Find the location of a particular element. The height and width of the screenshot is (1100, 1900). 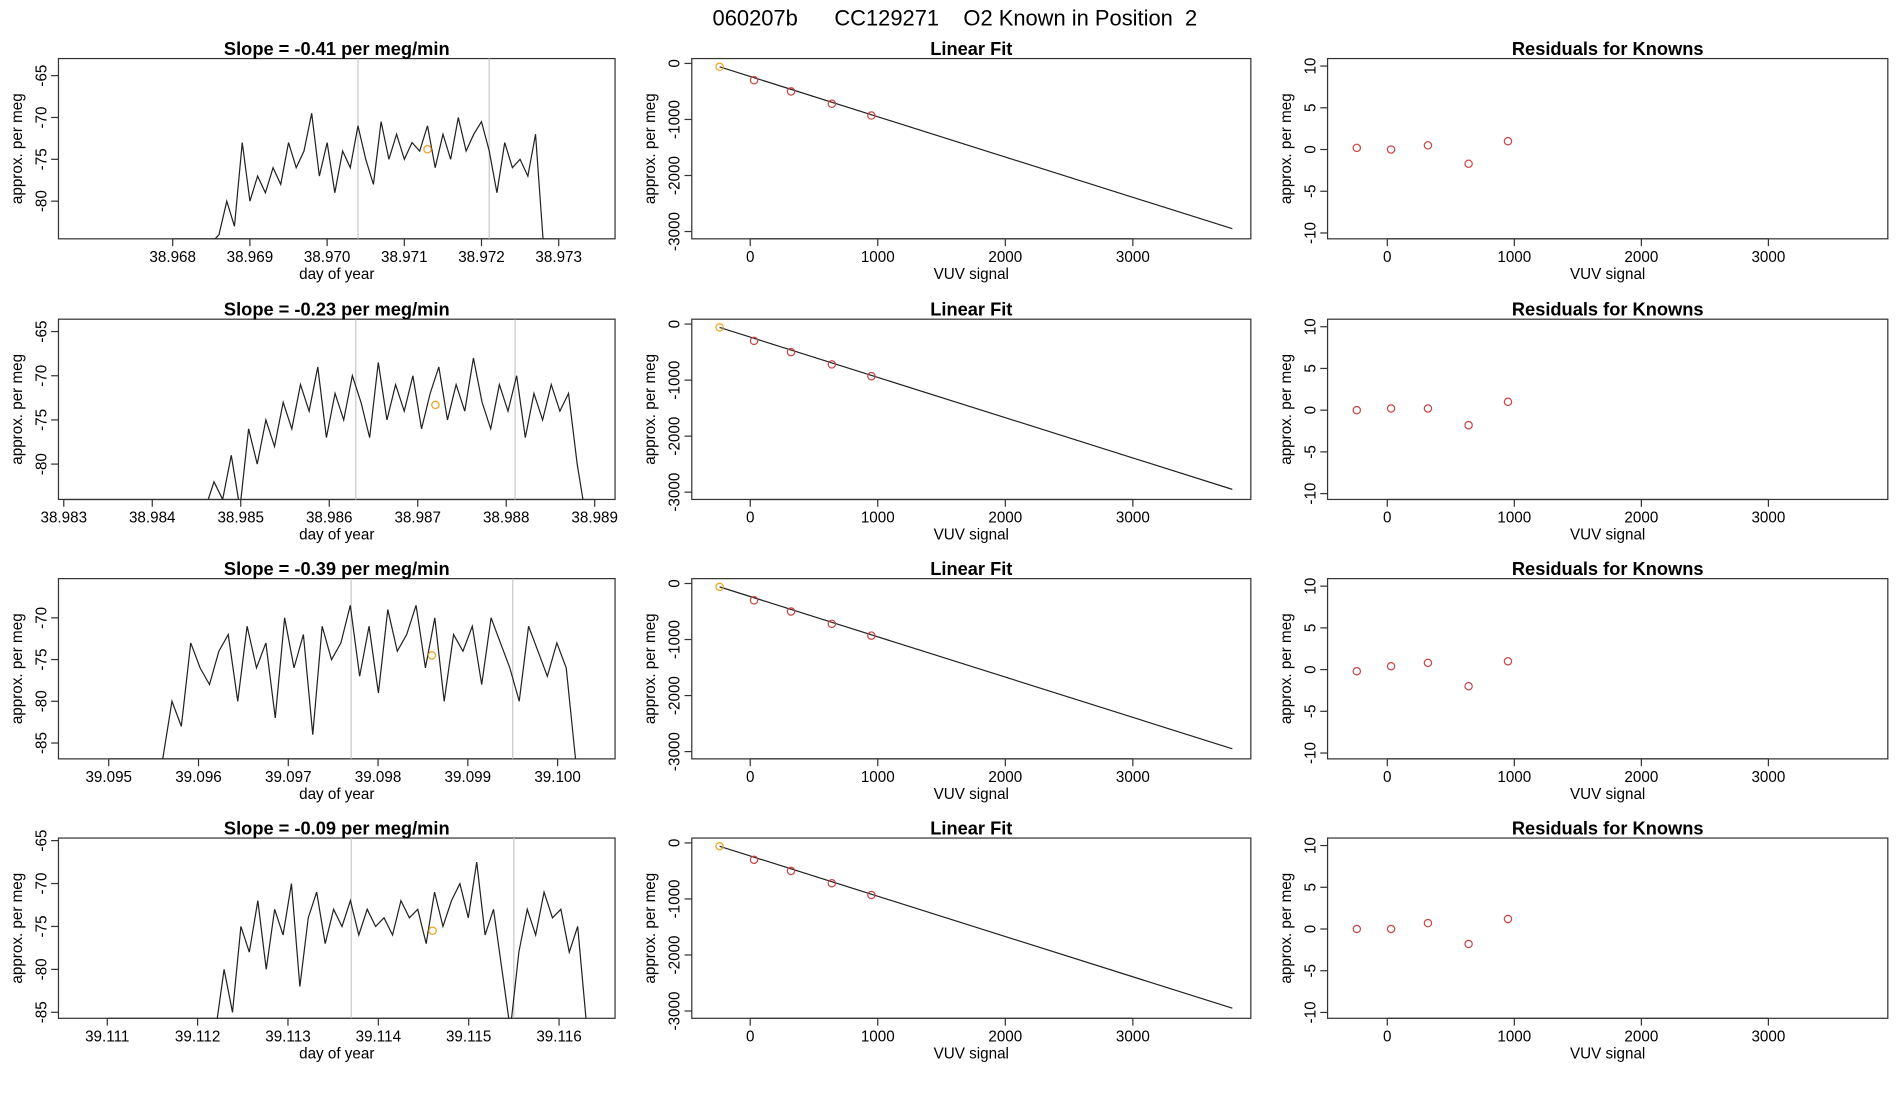

x-tick-label: 38.985 is located at coordinates (240, 518).